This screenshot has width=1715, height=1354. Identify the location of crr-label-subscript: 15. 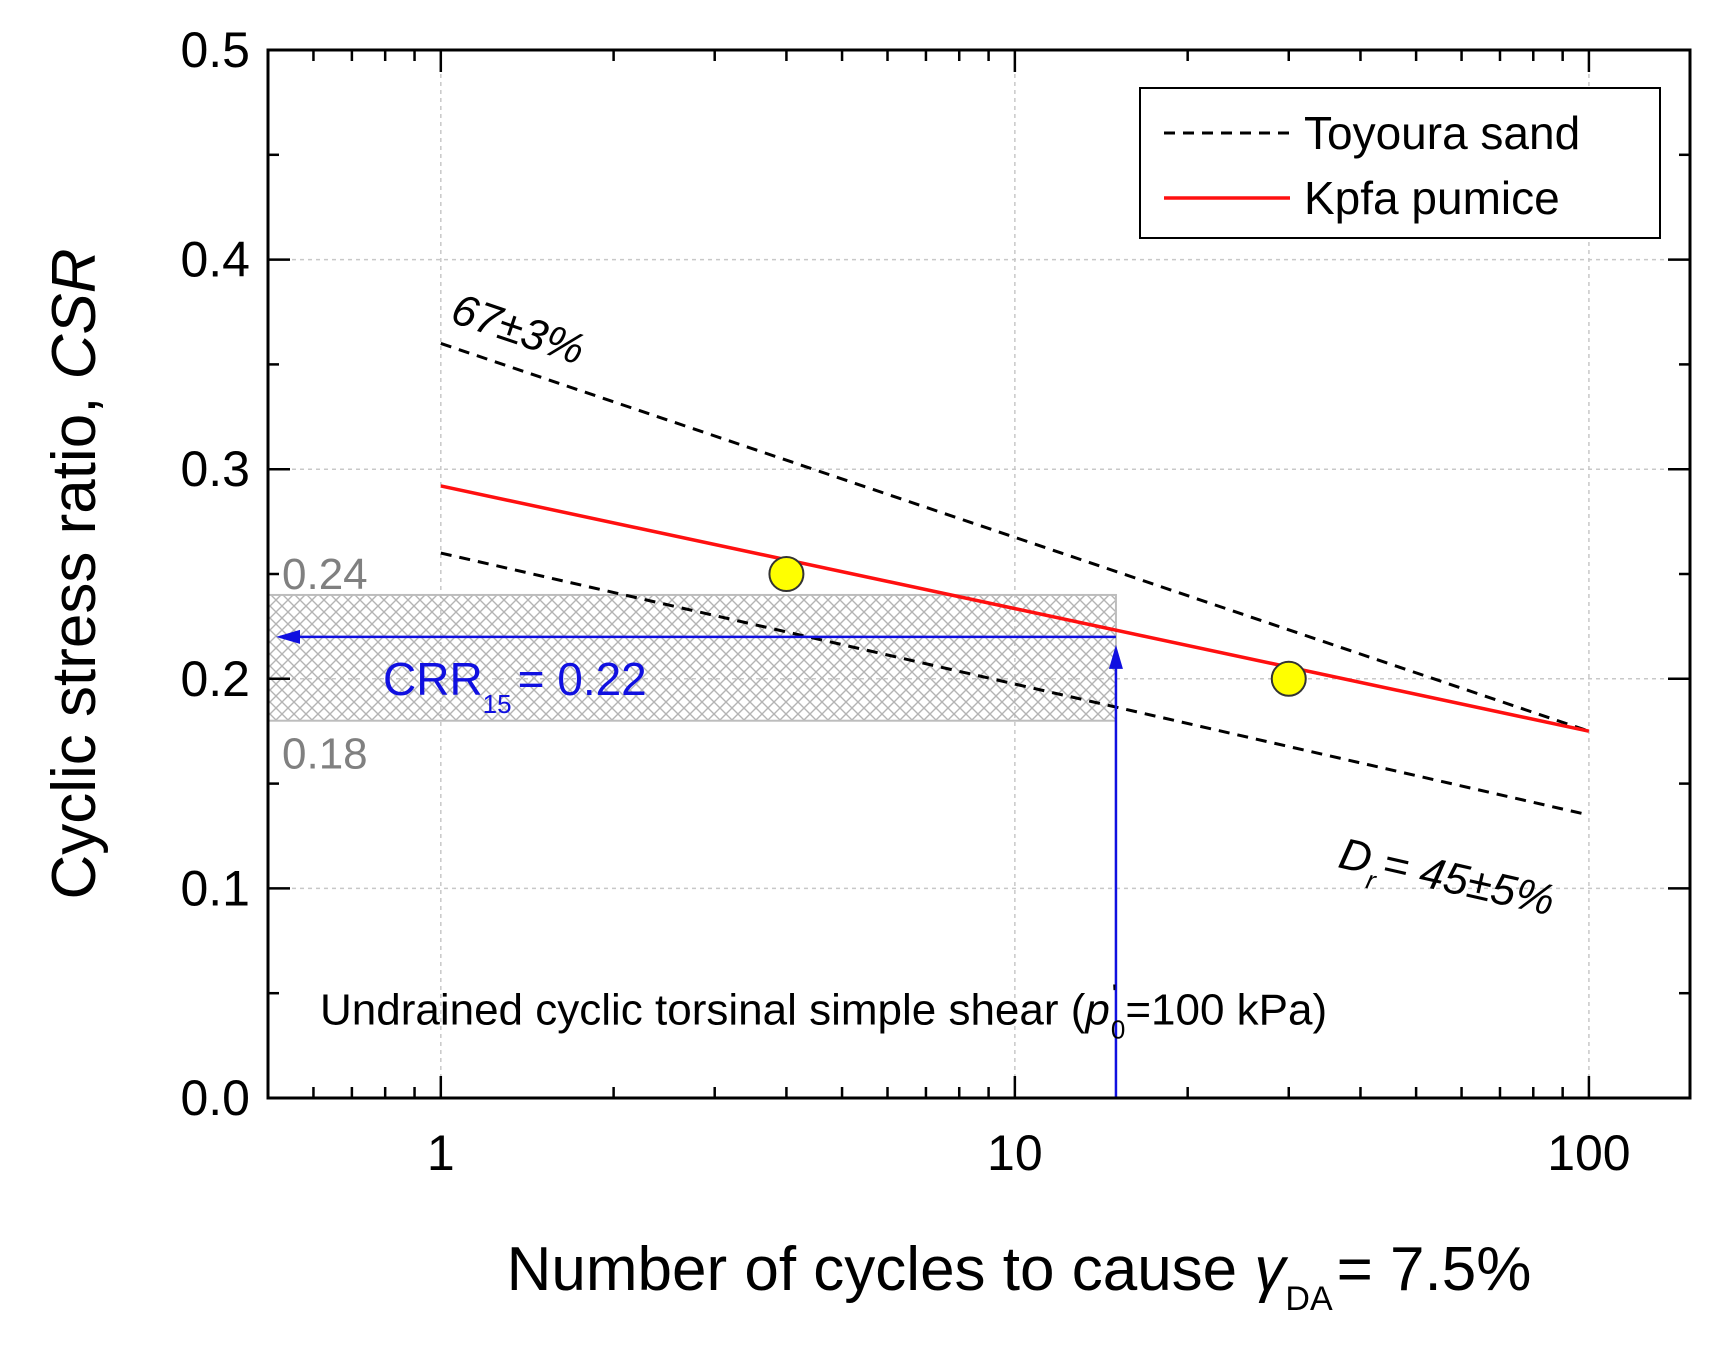
(497, 704).